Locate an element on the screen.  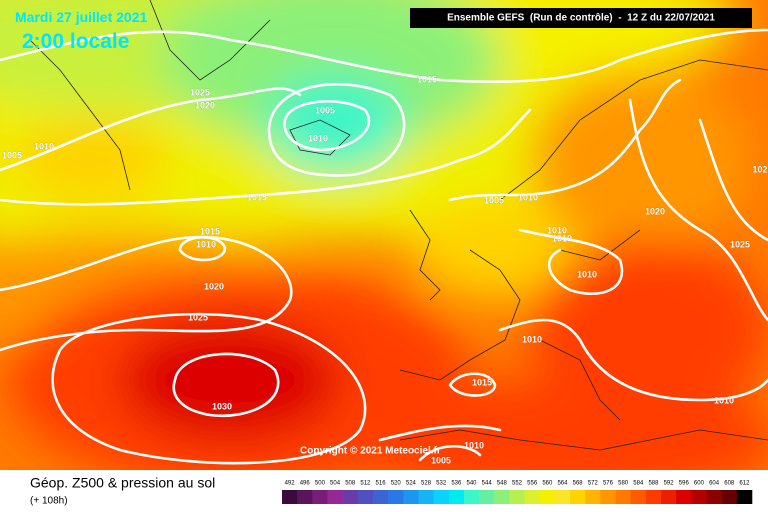
scale-label: 612 is located at coordinates (744, 484).